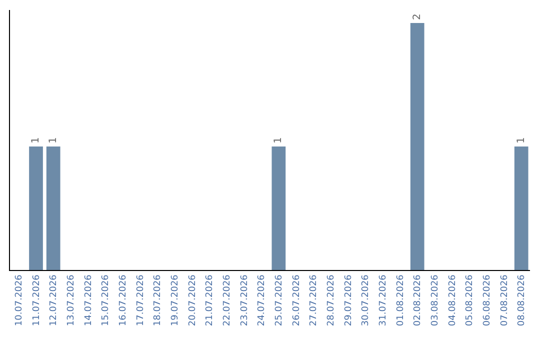  I want to click on x-tick-label: 08.08.2026, so click(522, 300).